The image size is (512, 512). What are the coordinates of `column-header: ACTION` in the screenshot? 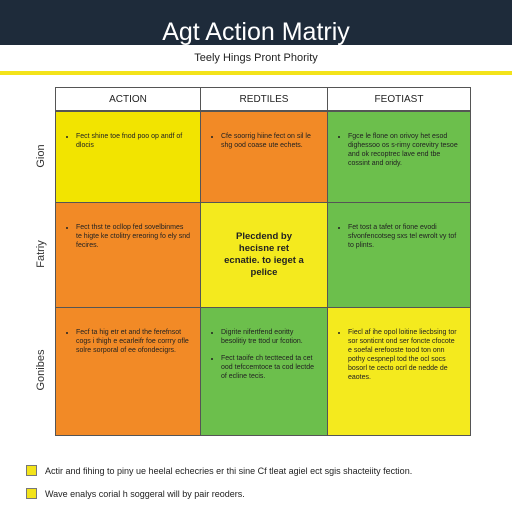 It's located at (128, 99).